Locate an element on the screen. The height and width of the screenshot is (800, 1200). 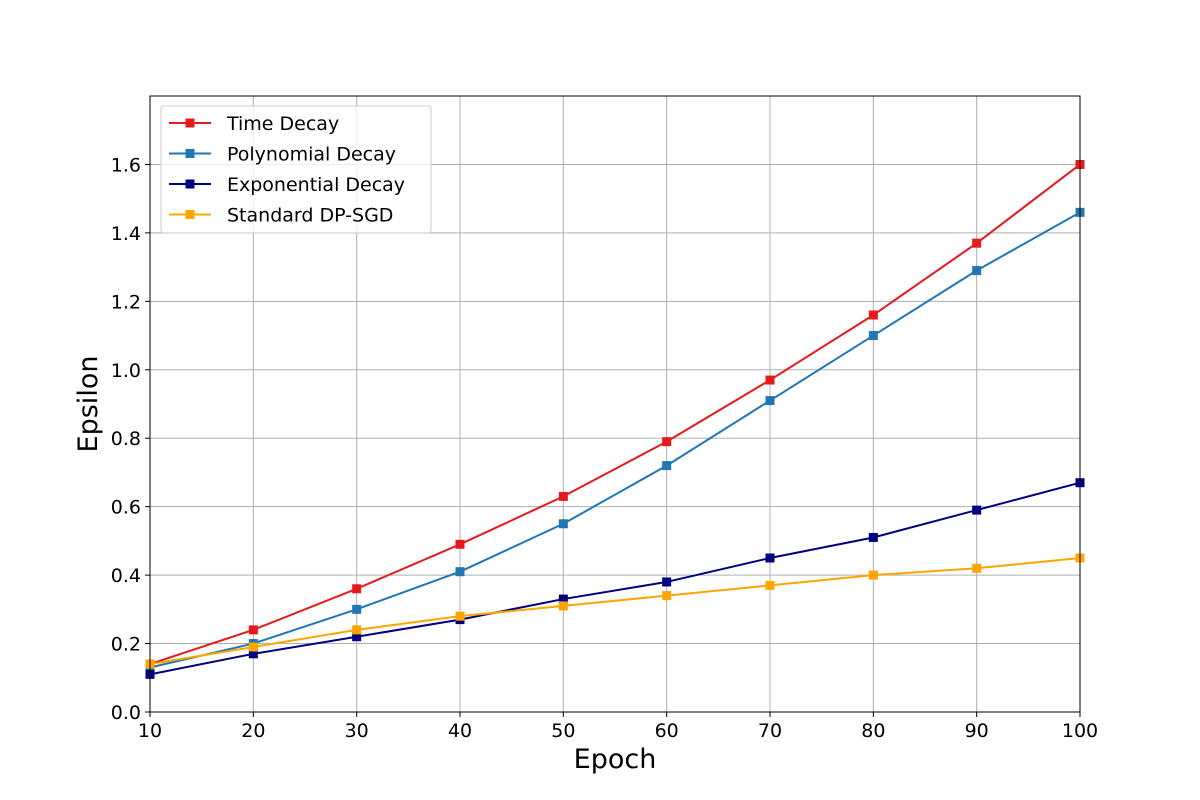
legend-entry: Polynomial Decay is located at coordinates (282, 155).